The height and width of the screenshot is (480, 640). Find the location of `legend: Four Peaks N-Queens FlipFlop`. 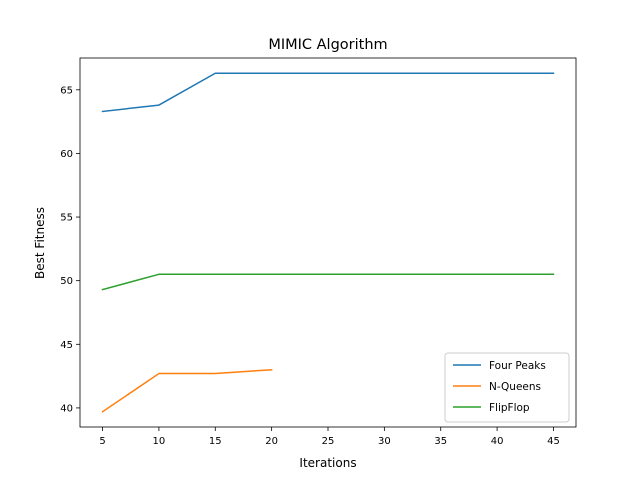

legend: Four Peaks N-Queens FlipFlop is located at coordinates (507, 387).